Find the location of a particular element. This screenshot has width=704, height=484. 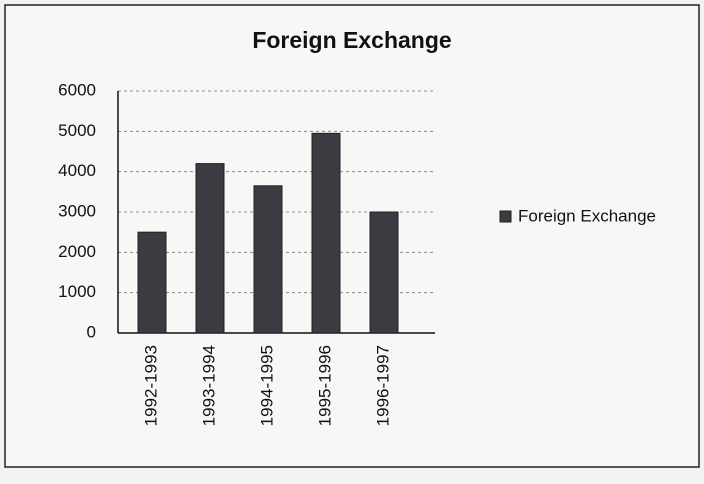

x-tick-label: 1993-1994 is located at coordinates (208, 385).